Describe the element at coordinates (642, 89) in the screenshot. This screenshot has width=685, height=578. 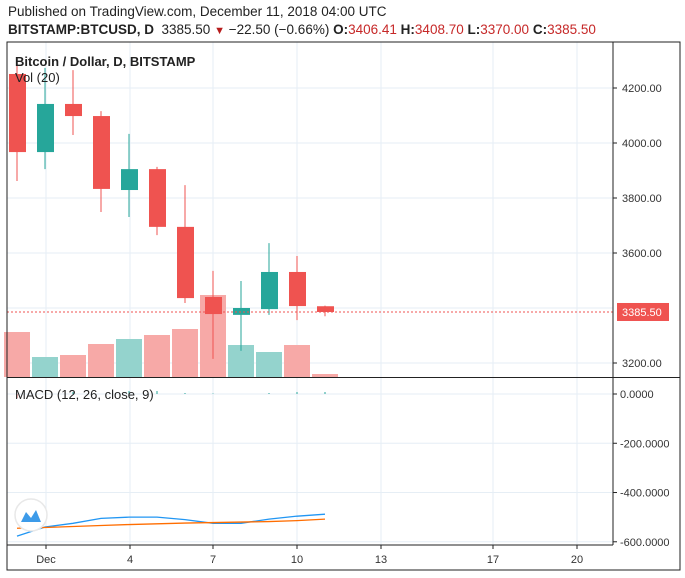
I see `price-tick-label: 4200.00` at that location.